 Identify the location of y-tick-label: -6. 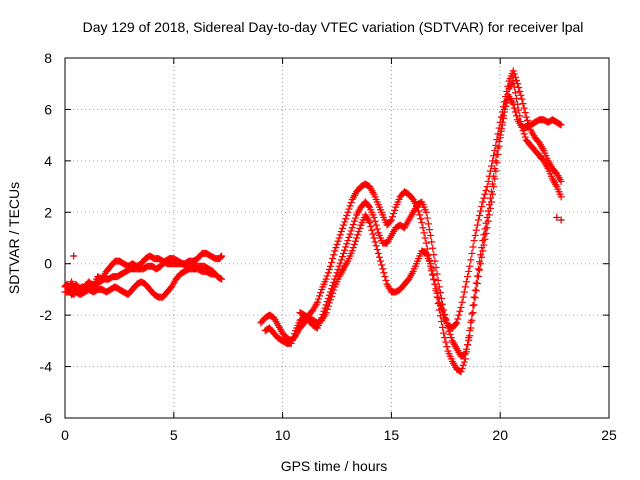
(46, 418).